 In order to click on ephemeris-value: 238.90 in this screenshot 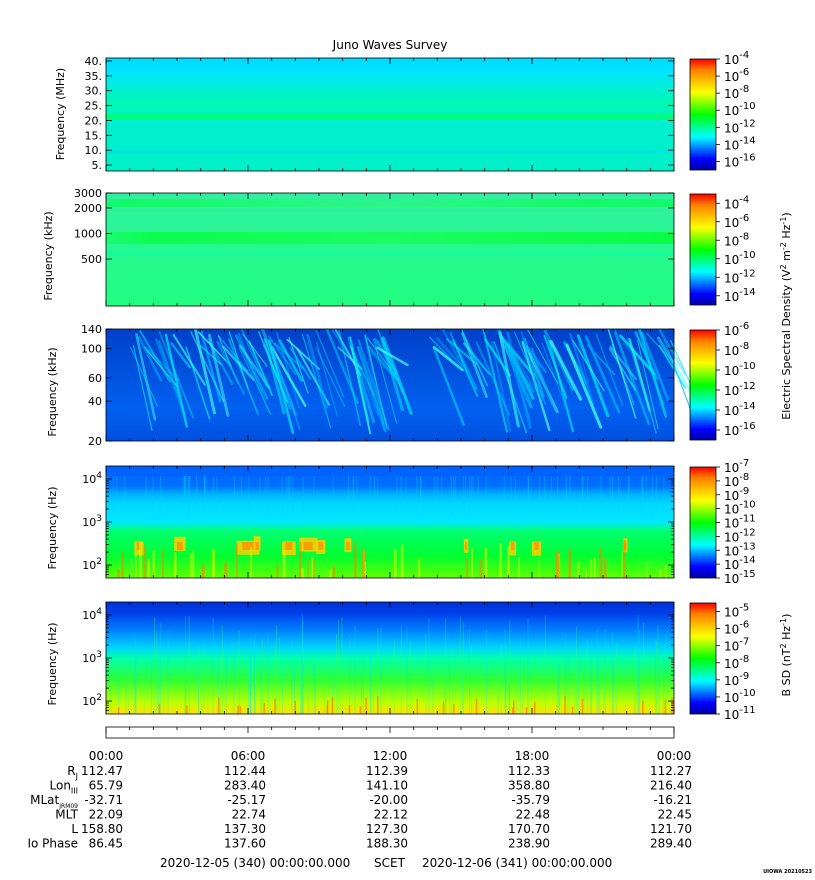, I will do `click(529, 844)`.